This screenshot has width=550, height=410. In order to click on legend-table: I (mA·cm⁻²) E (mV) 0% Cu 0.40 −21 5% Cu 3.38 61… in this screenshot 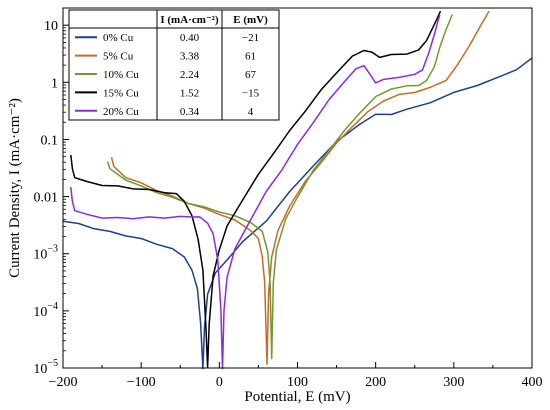, I will do `click(174, 65)`.